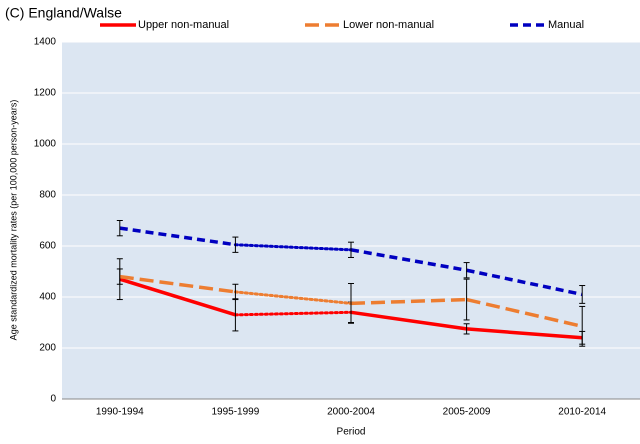  I want to click on x-tick-label: 1995-1999, so click(235, 412).